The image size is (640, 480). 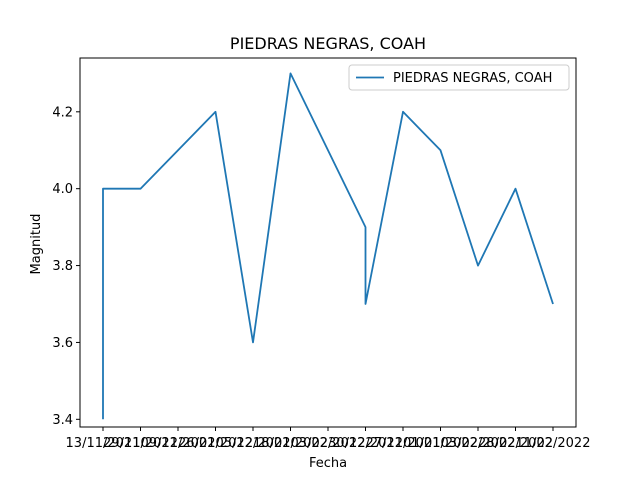 I want to click on x-tick-label: 18/02/2022, so click(x=290, y=443).